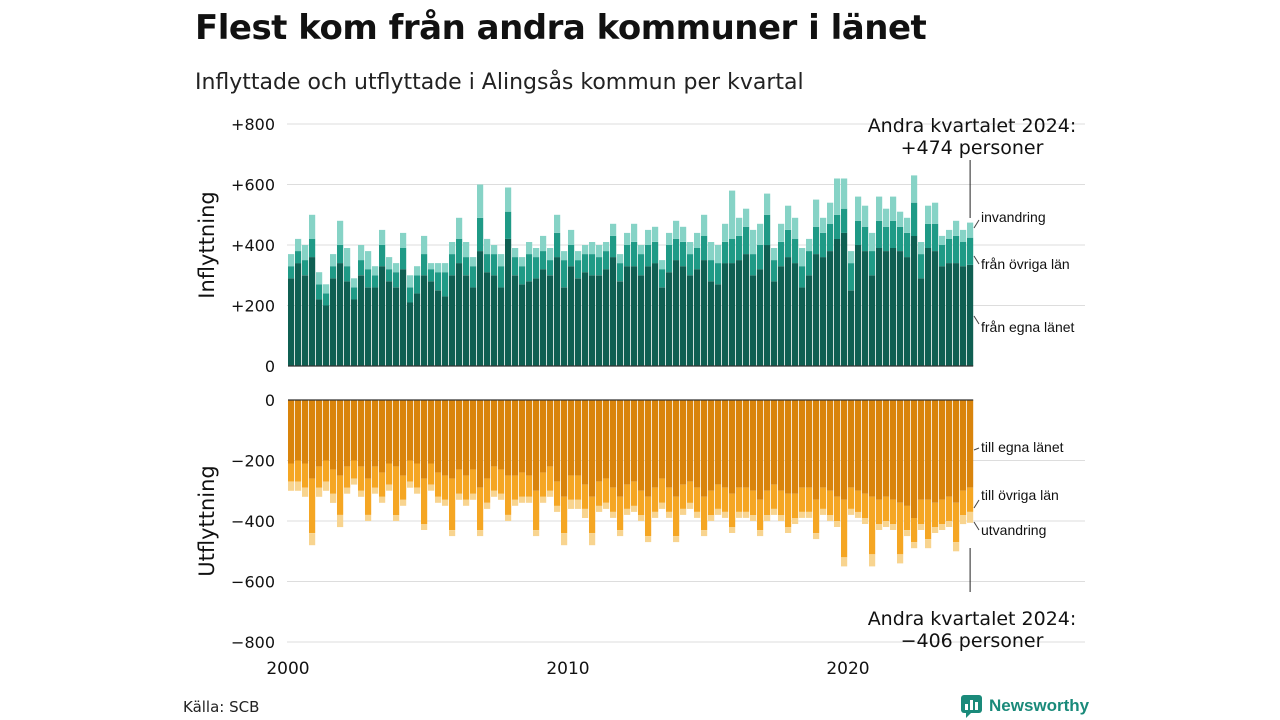  What do you see at coordinates (253, 521) in the screenshot?
I see `y-tick-label: −400` at bounding box center [253, 521].